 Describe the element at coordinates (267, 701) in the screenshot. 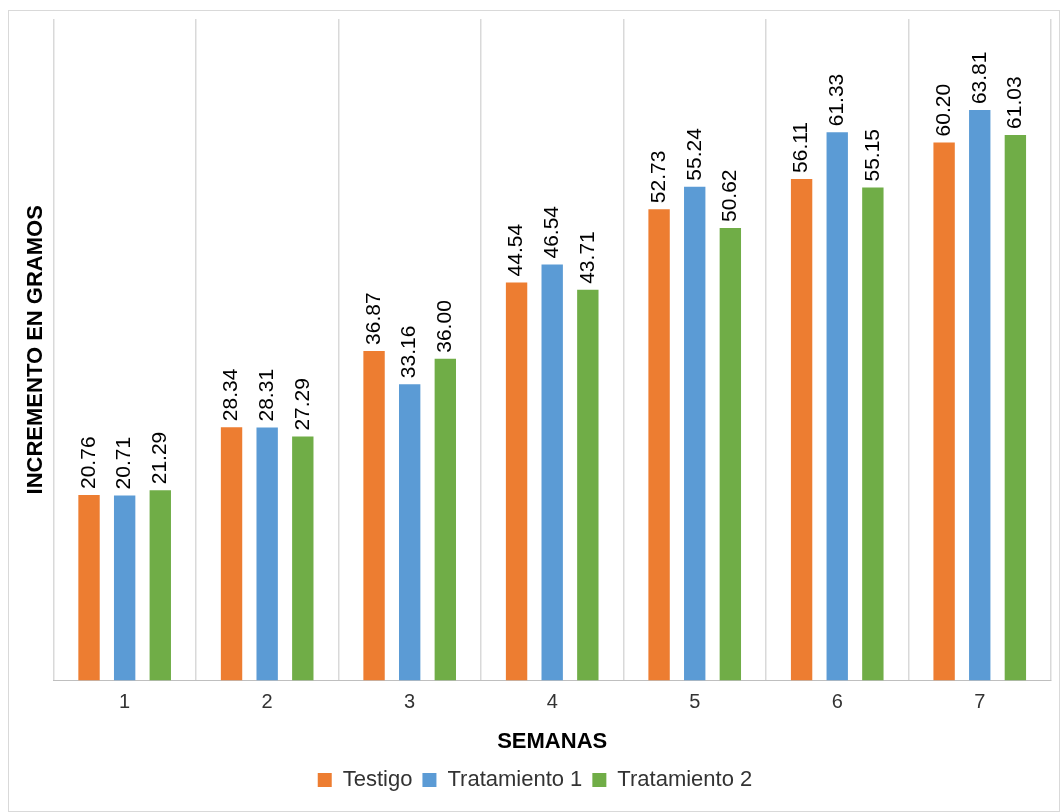

I see `x-tick-label: 2` at that location.